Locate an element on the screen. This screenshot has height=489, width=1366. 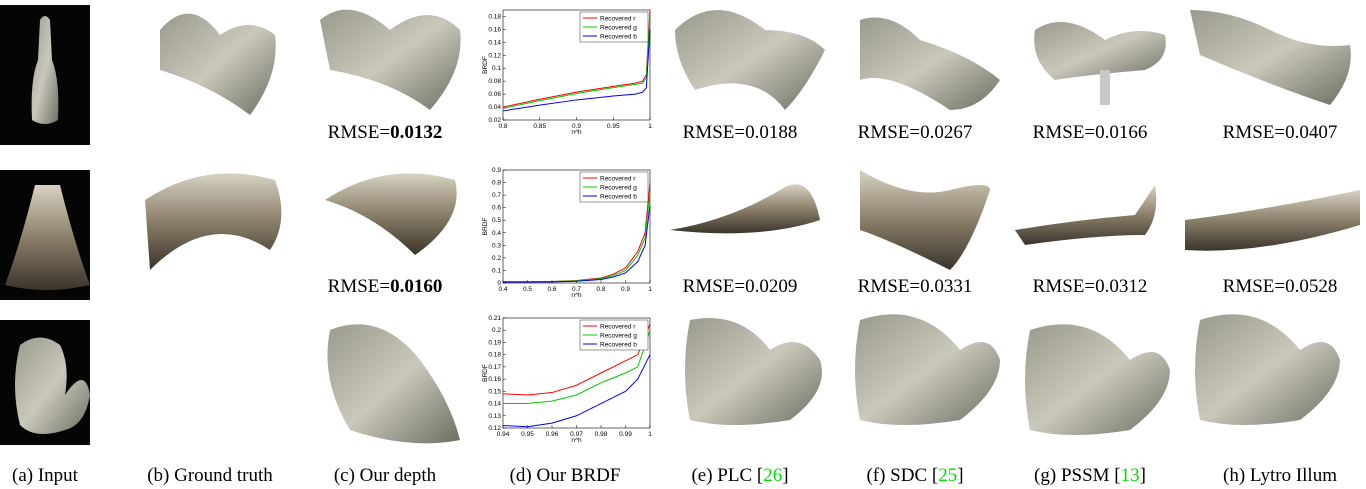
y-tick-label: 0.8 is located at coordinates (496, 183).